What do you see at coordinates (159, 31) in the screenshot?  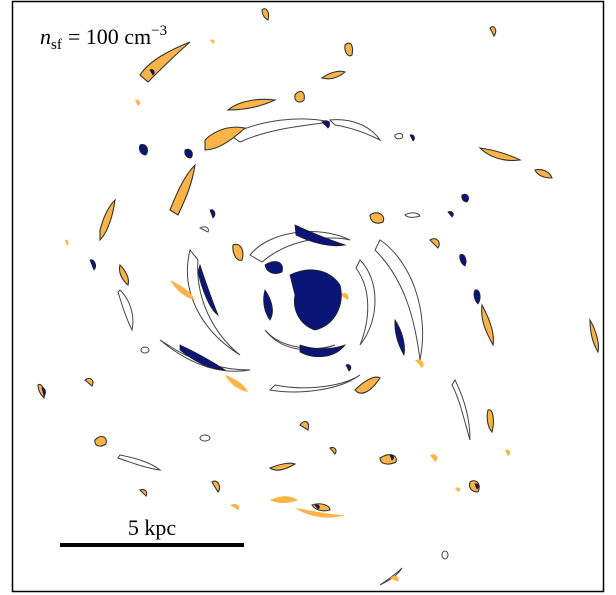 I see `label-superscript: −3` at bounding box center [159, 31].